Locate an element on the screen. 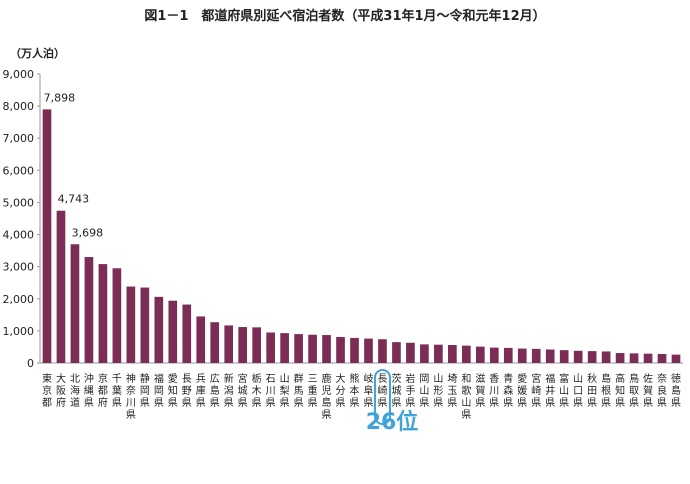  x-tick-label: 埼玉県 is located at coordinates (452, 390).